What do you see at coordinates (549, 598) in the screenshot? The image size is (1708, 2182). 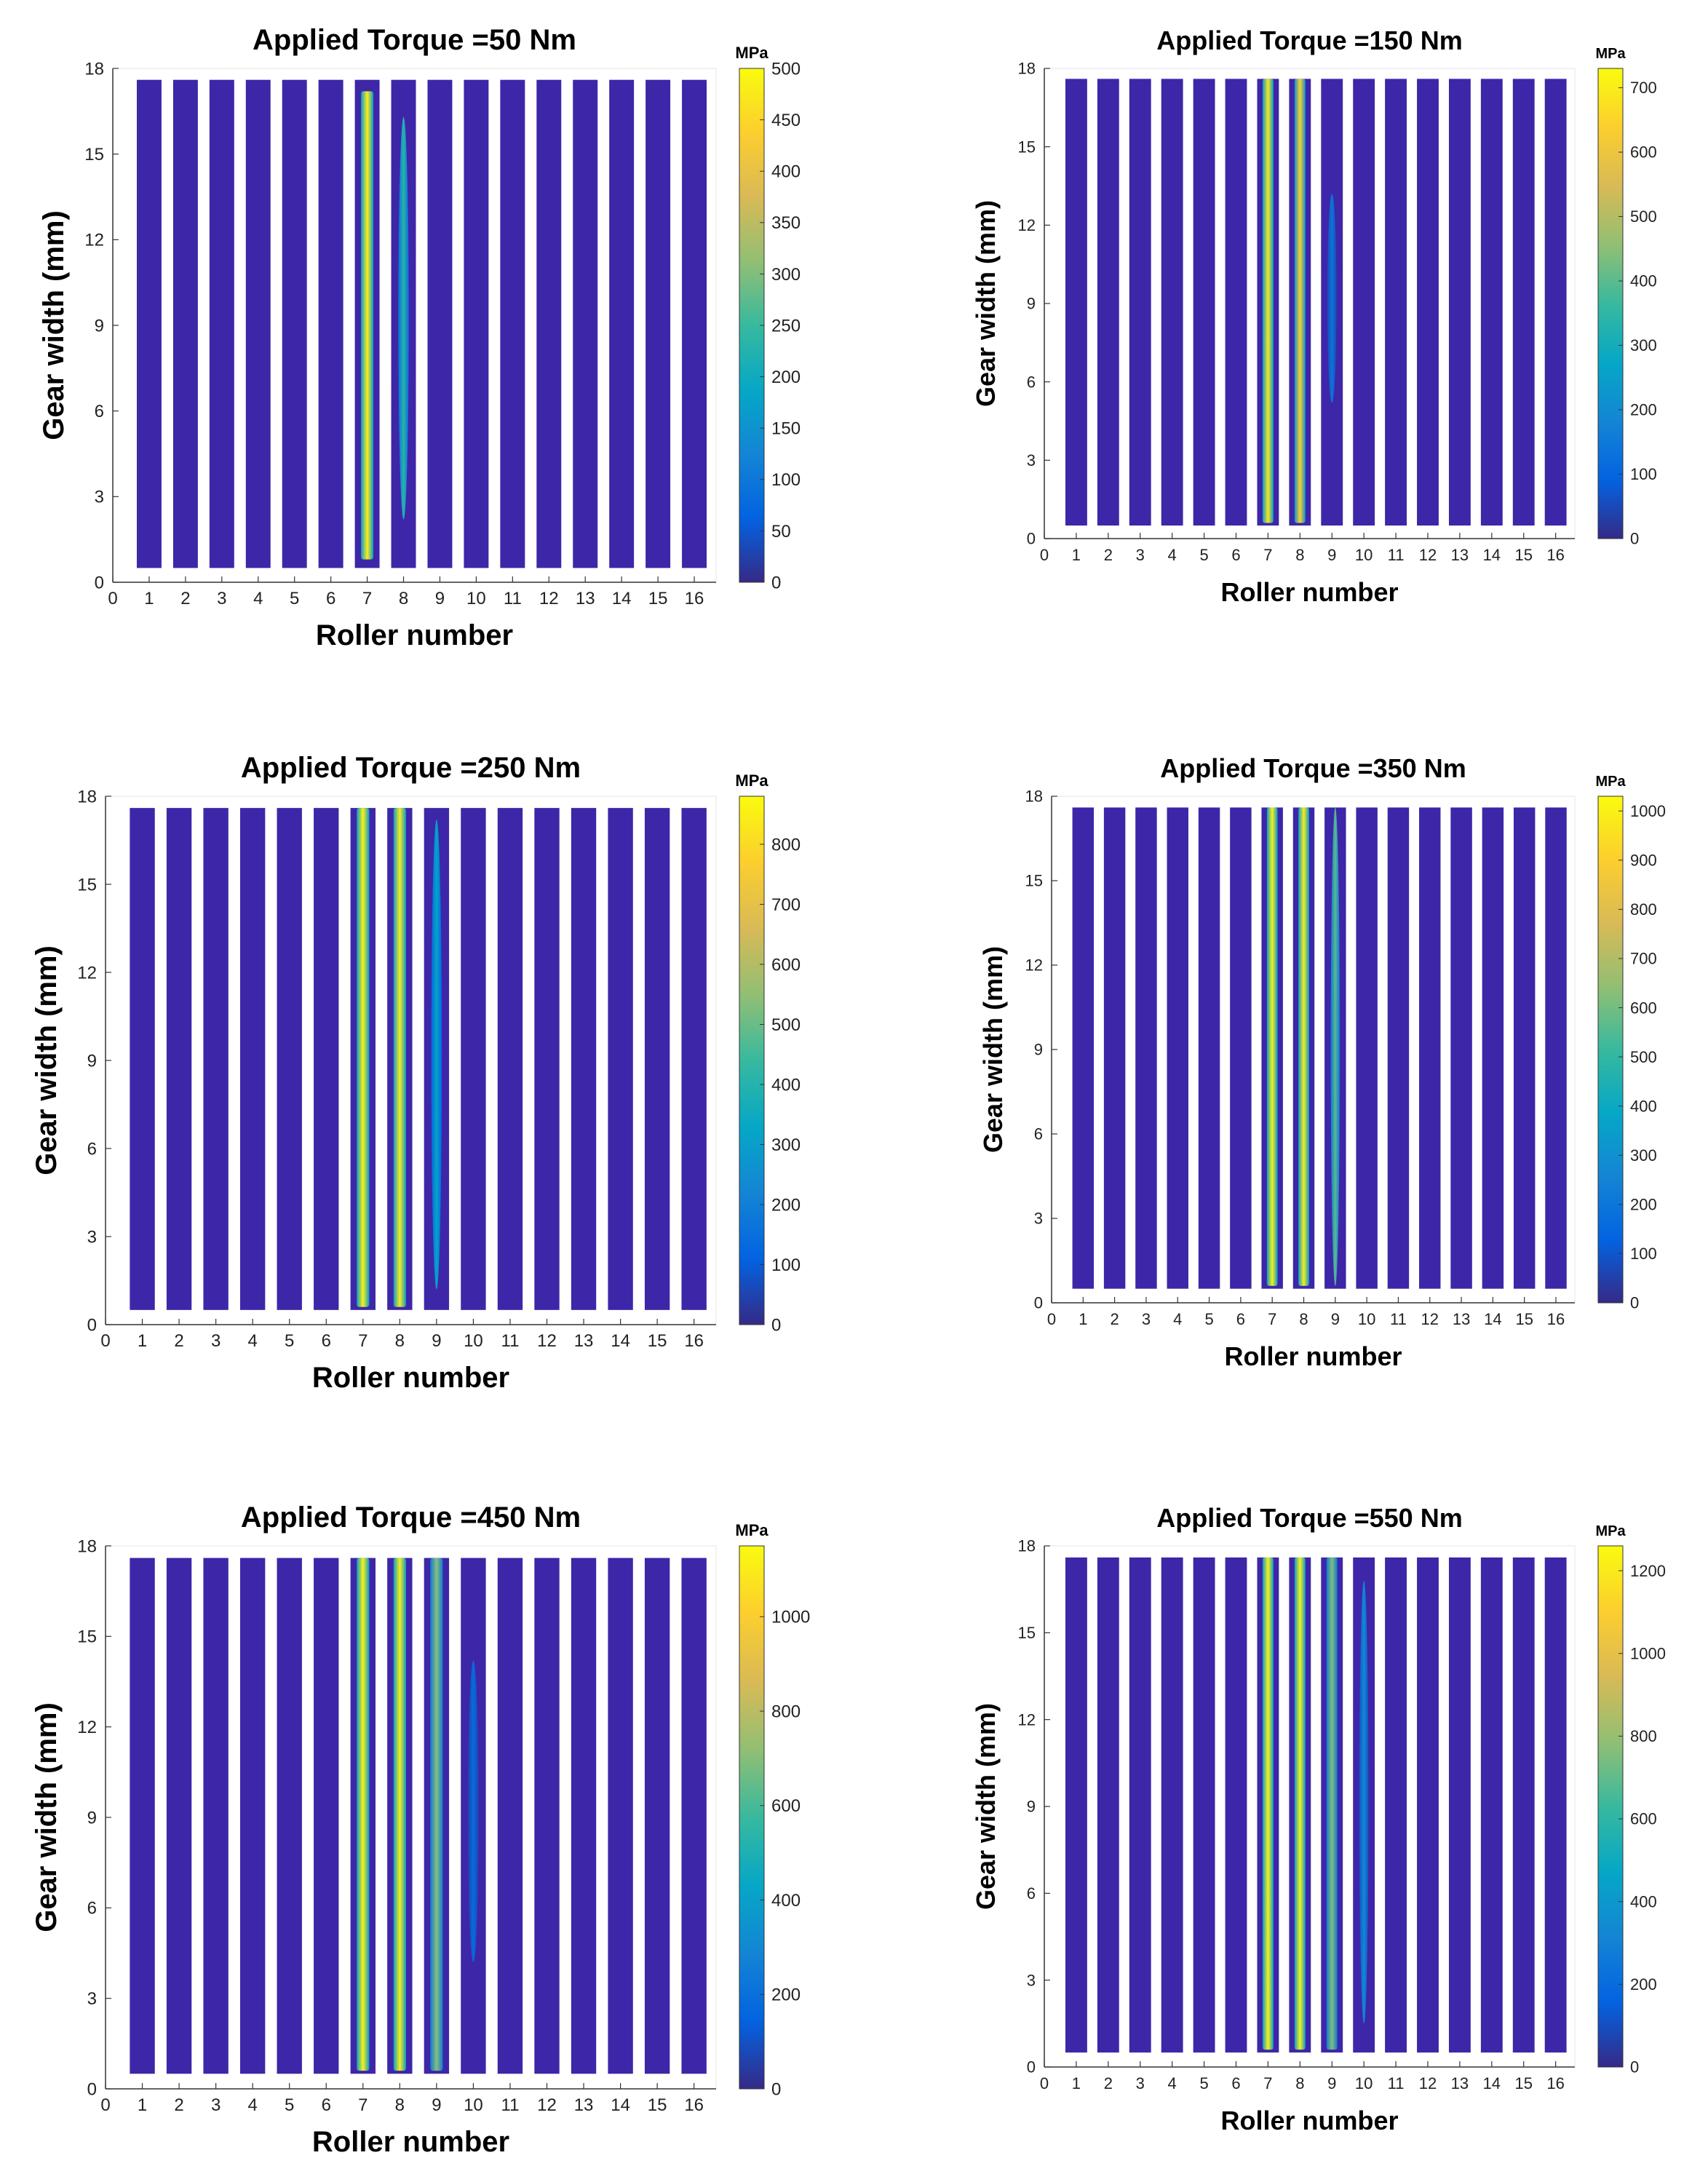 I see `x-tick-label: 12` at bounding box center [549, 598].